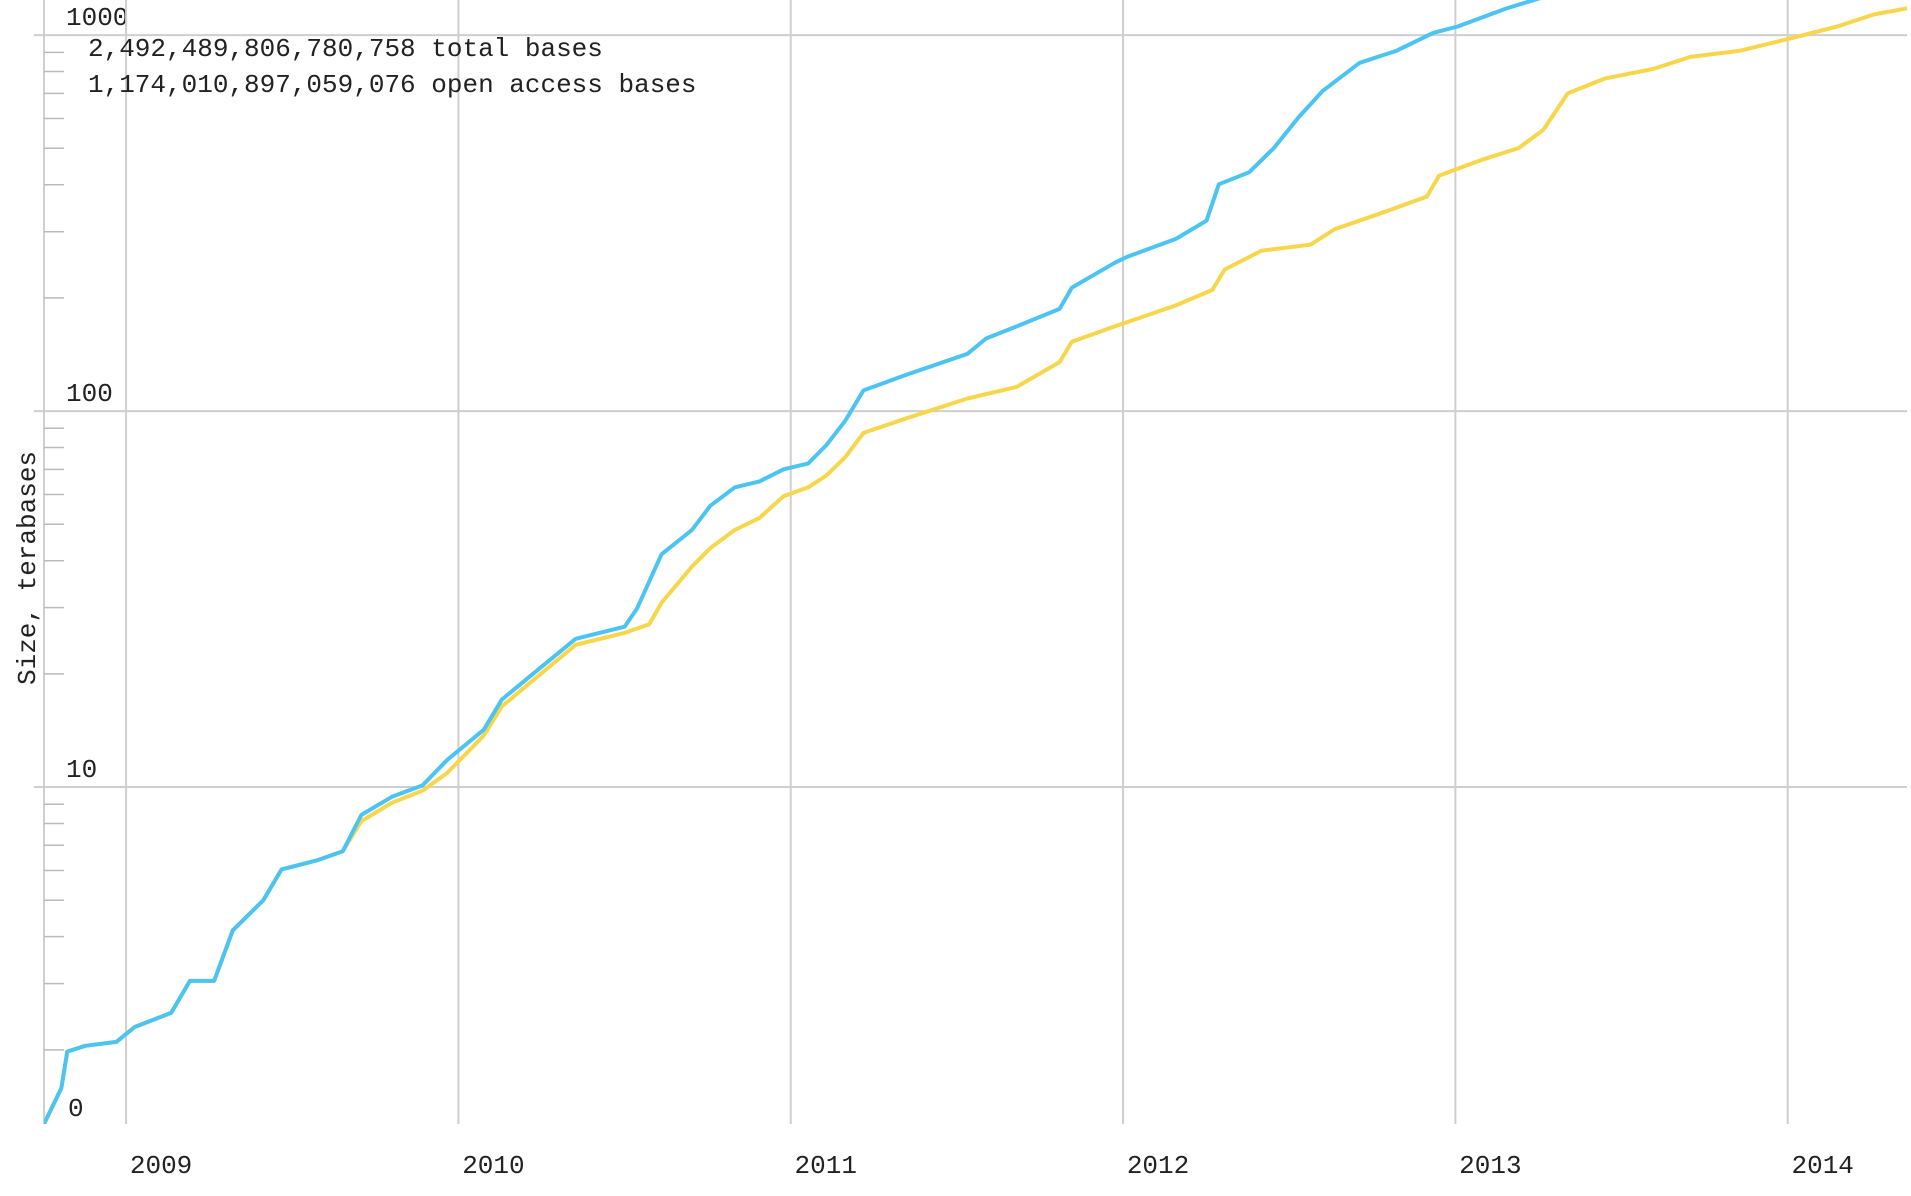 The height and width of the screenshot is (1196, 1911). What do you see at coordinates (493, 1166) in the screenshot?
I see `x-tick-label: 2010` at bounding box center [493, 1166].